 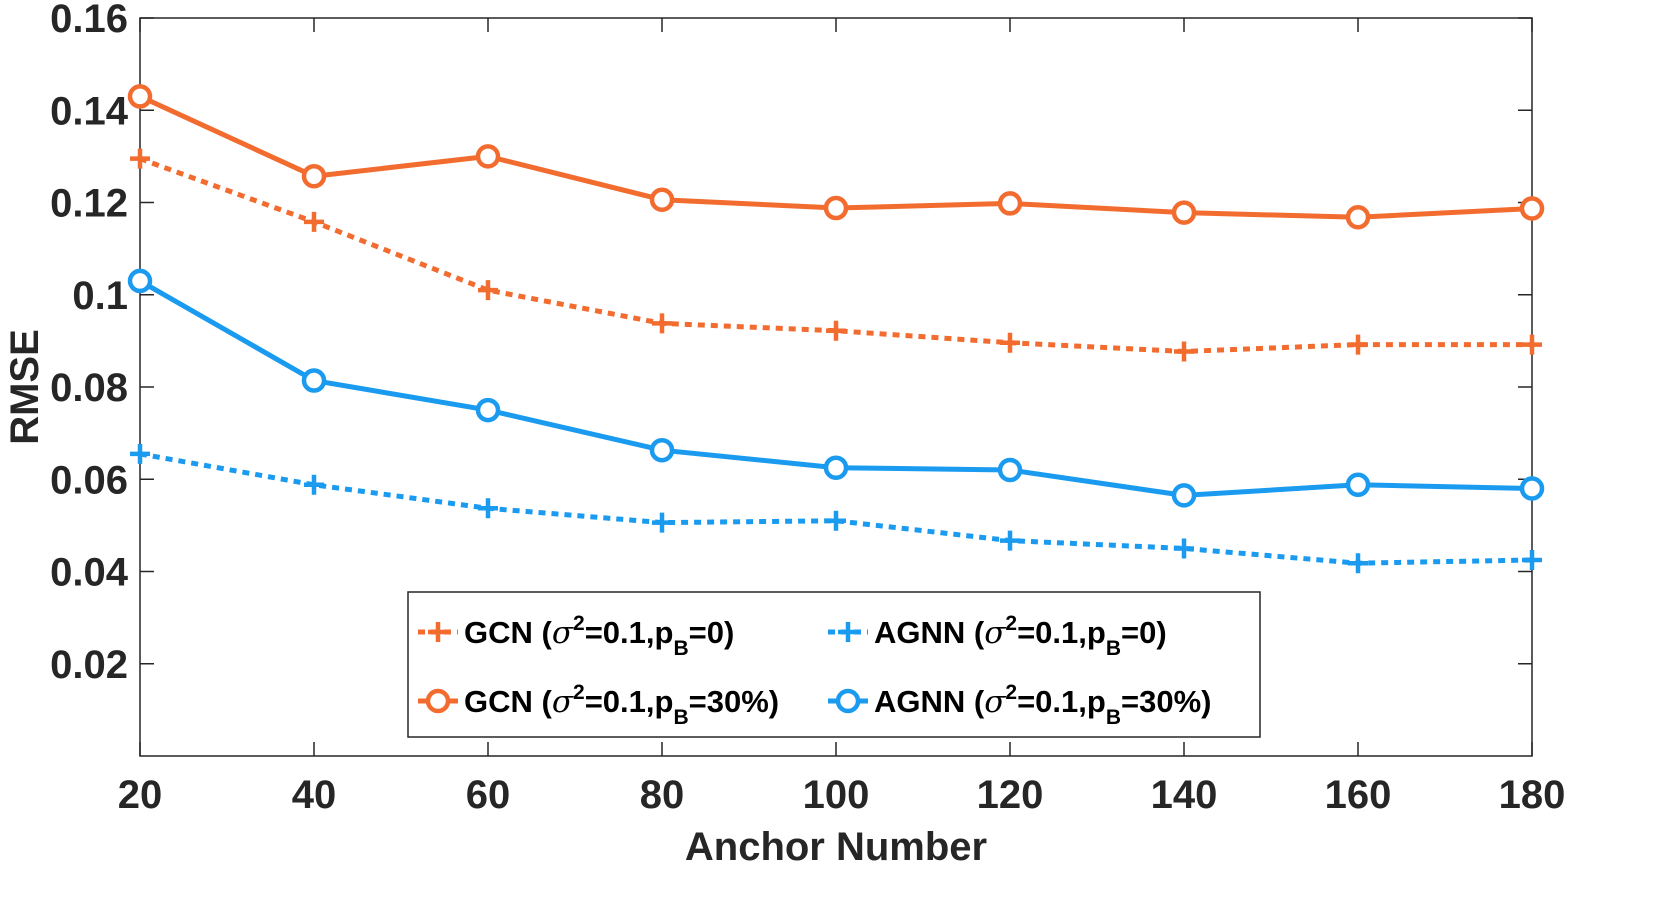 What do you see at coordinates (1010, 795) in the screenshot?
I see `x-tick-label: 120` at bounding box center [1010, 795].